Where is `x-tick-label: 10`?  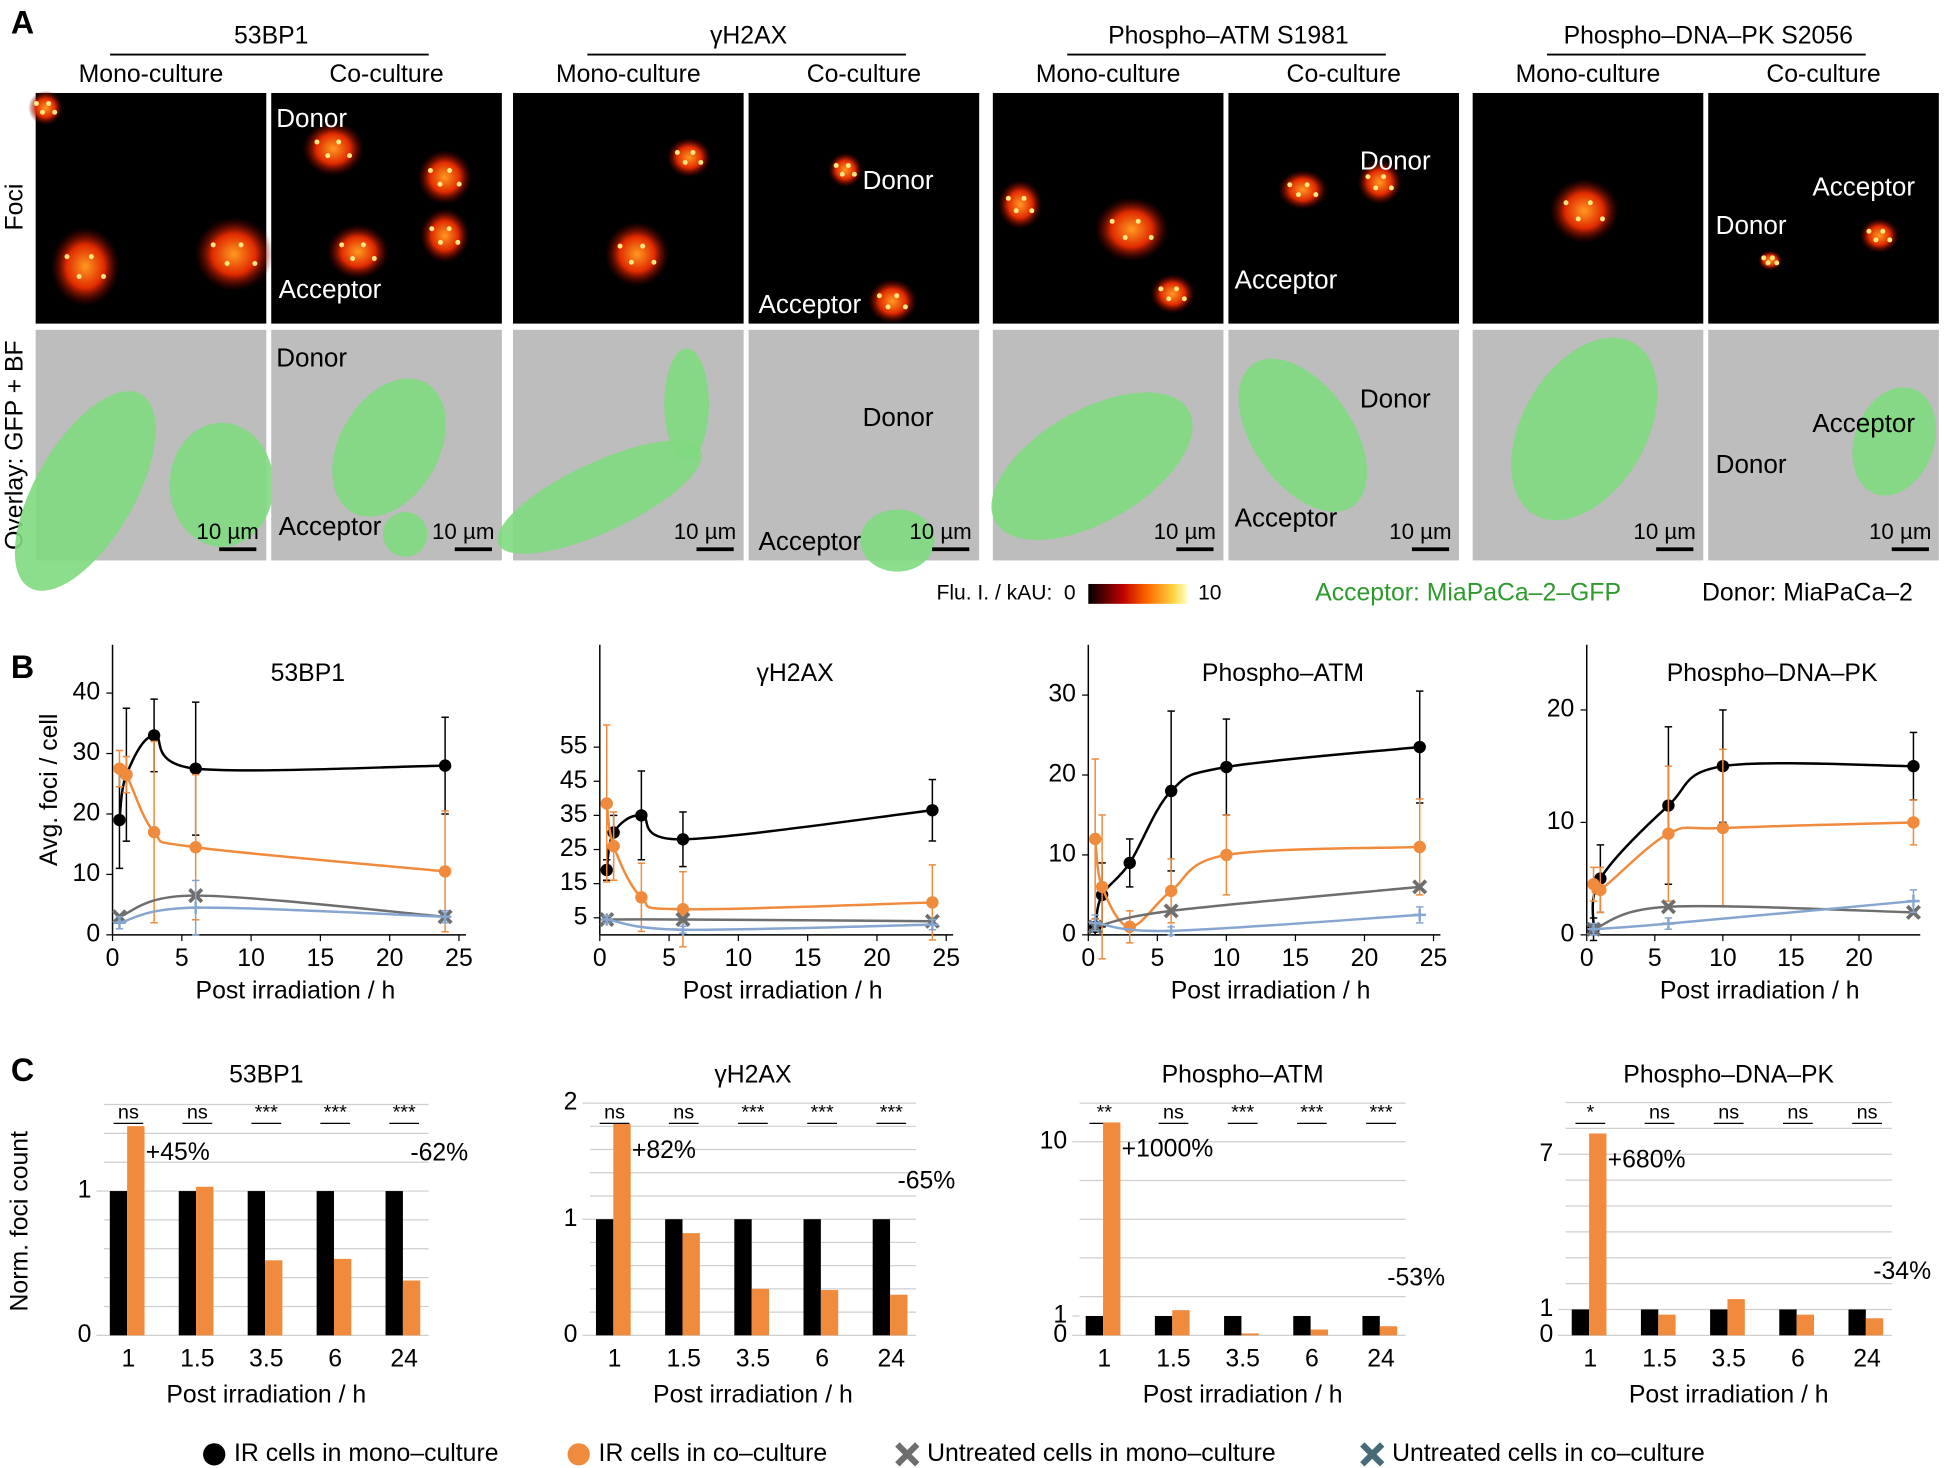
x-tick-label: 10 is located at coordinates (739, 958).